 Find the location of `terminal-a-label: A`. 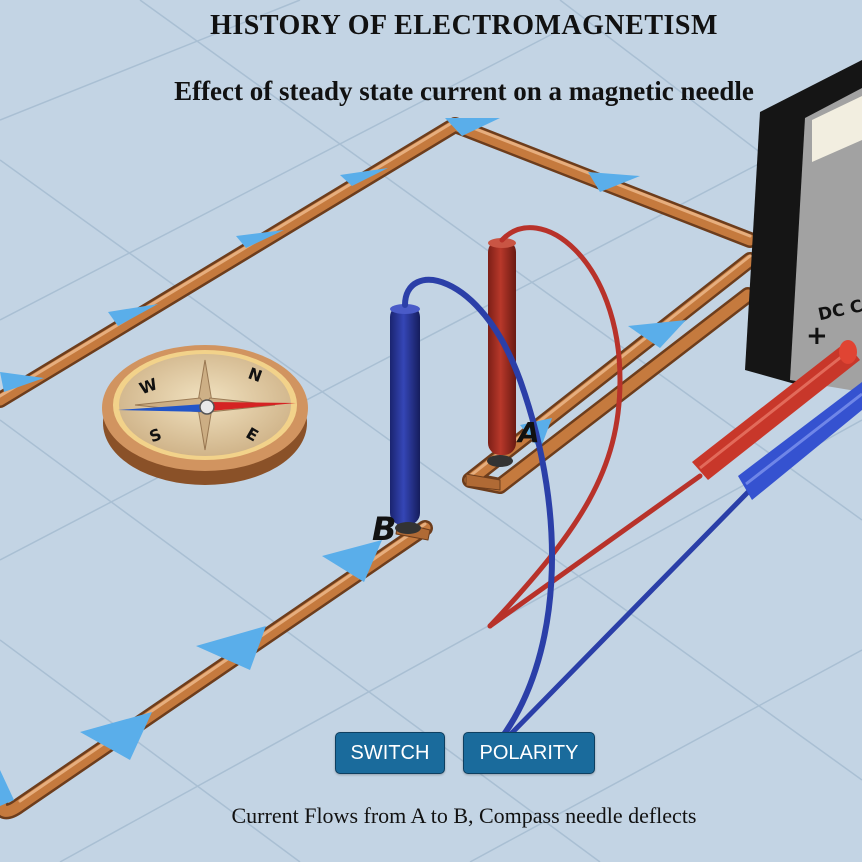

terminal-a-label: A is located at coordinates (528, 432).